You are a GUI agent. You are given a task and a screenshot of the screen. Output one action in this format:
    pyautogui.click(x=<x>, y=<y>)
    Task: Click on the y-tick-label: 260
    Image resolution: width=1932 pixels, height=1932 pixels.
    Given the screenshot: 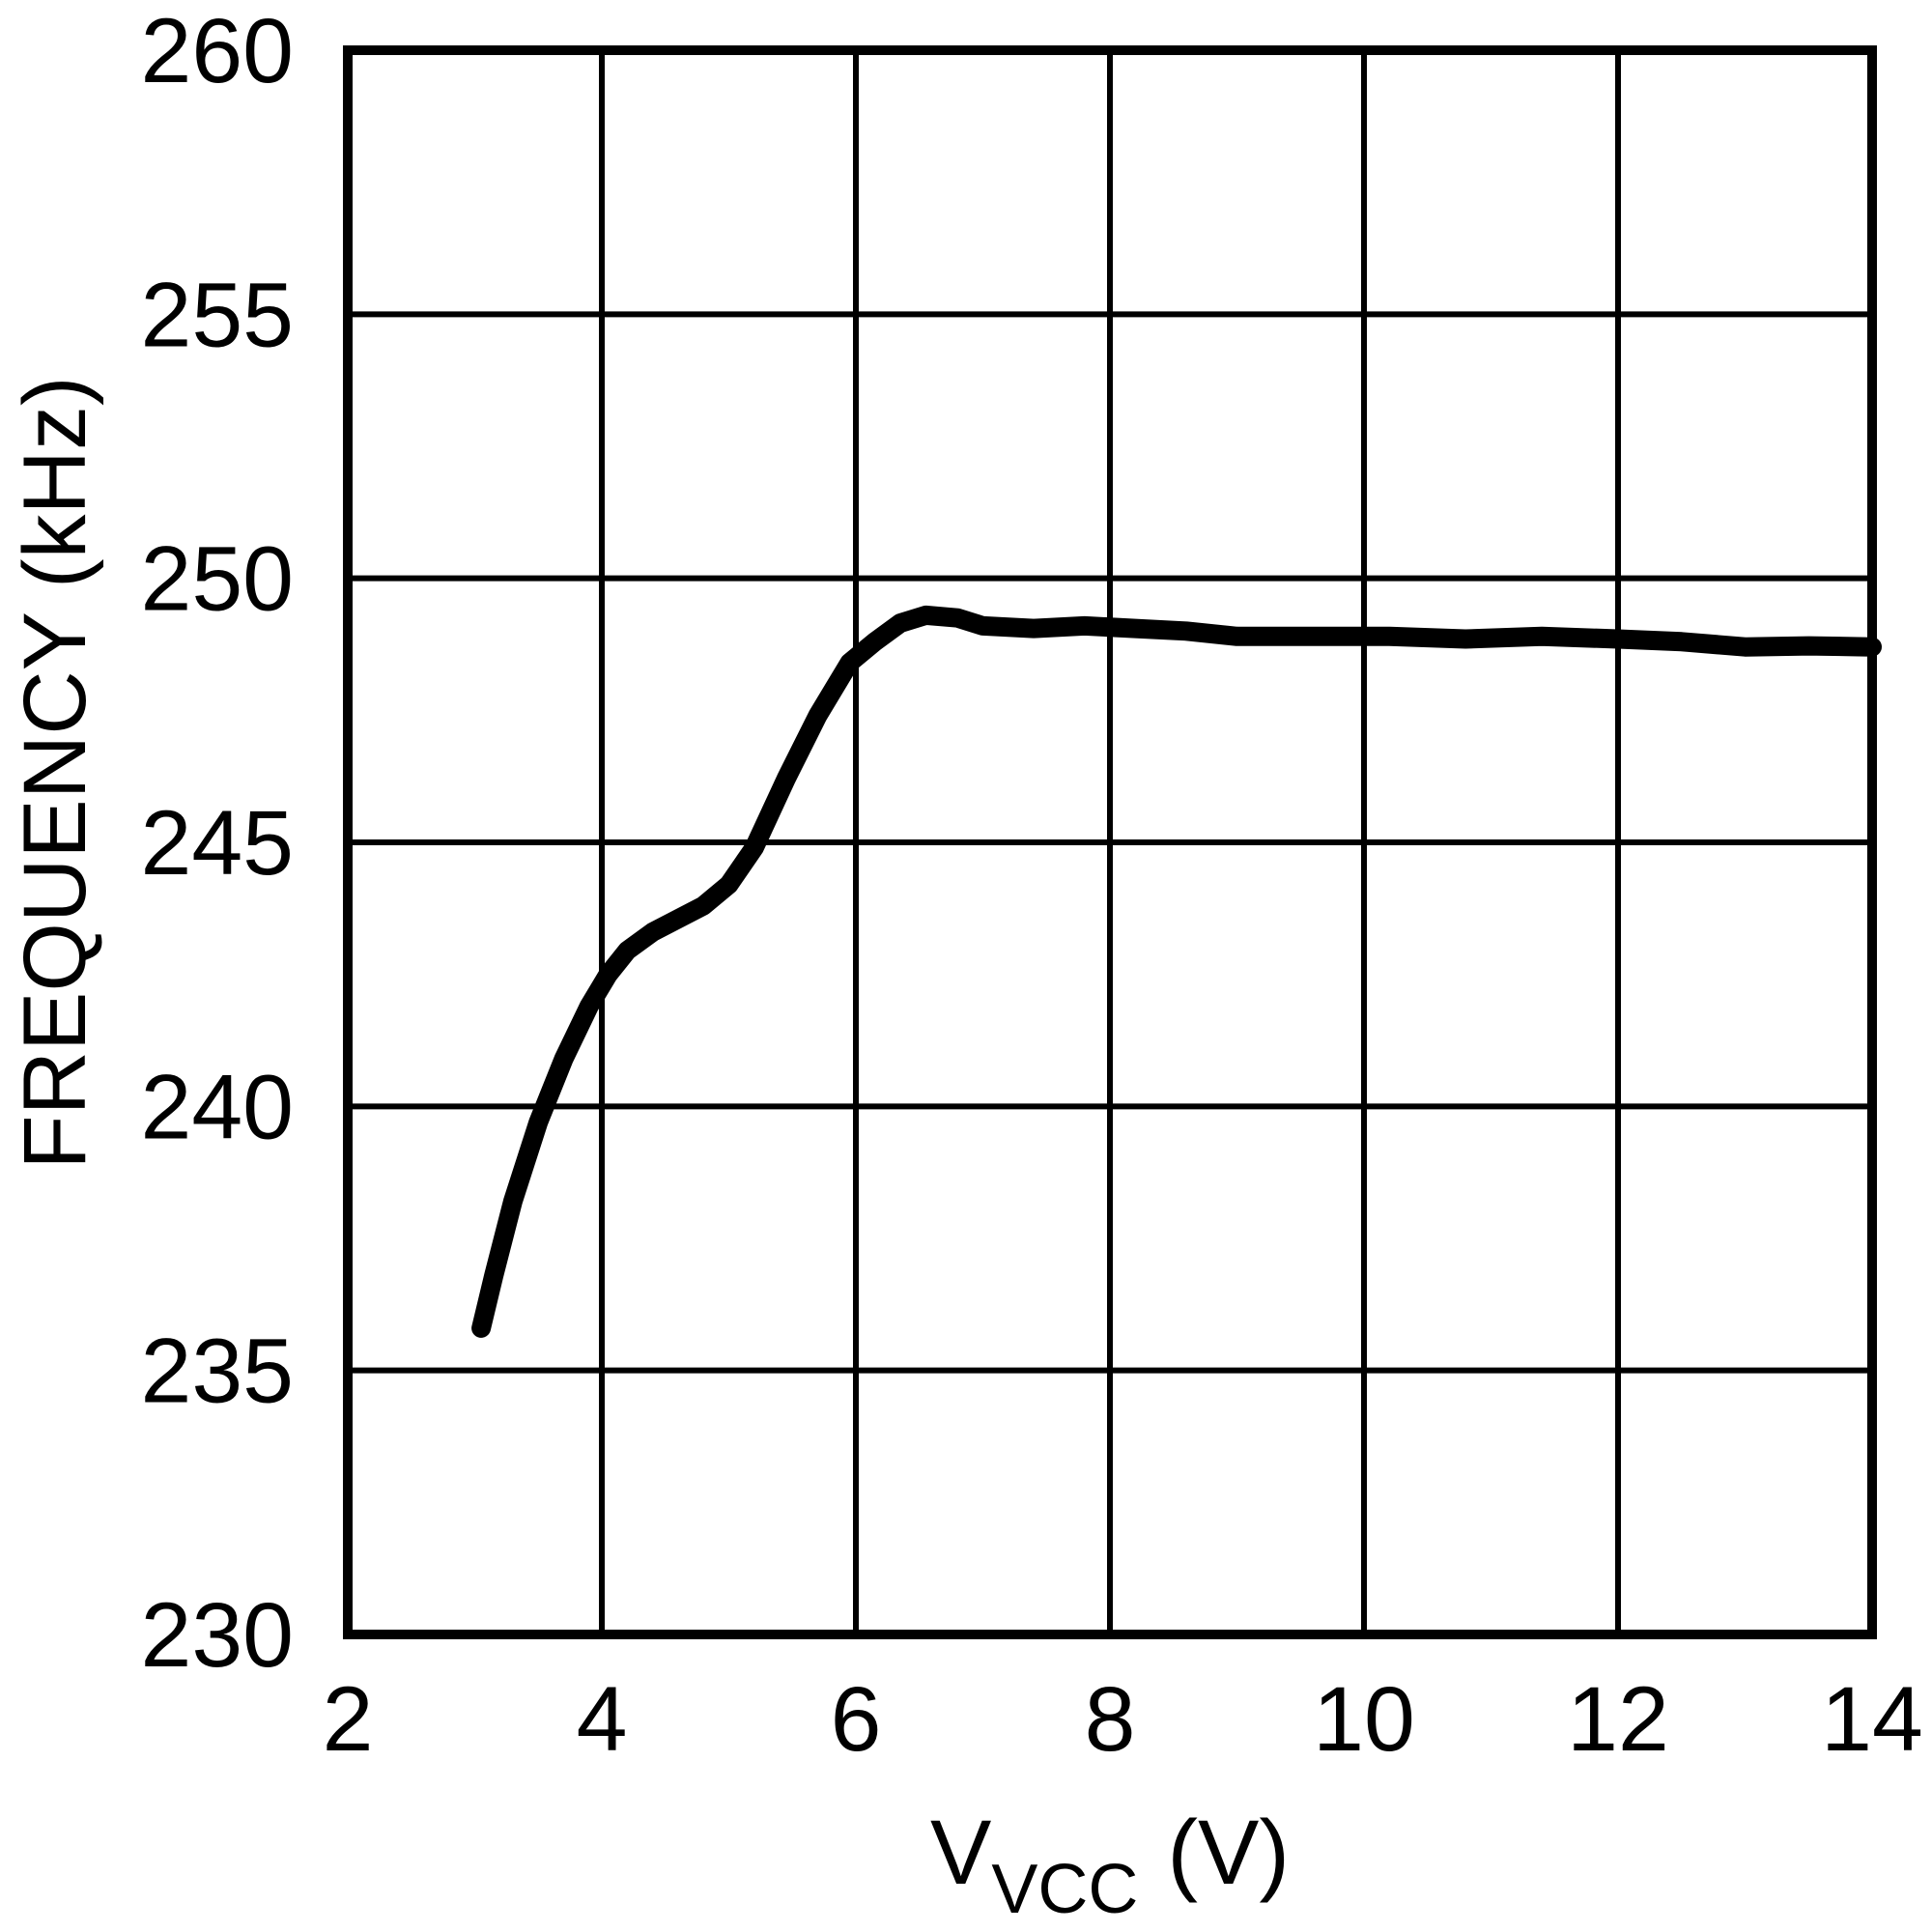 What is the action you would take?
    pyautogui.click(x=217, y=51)
    